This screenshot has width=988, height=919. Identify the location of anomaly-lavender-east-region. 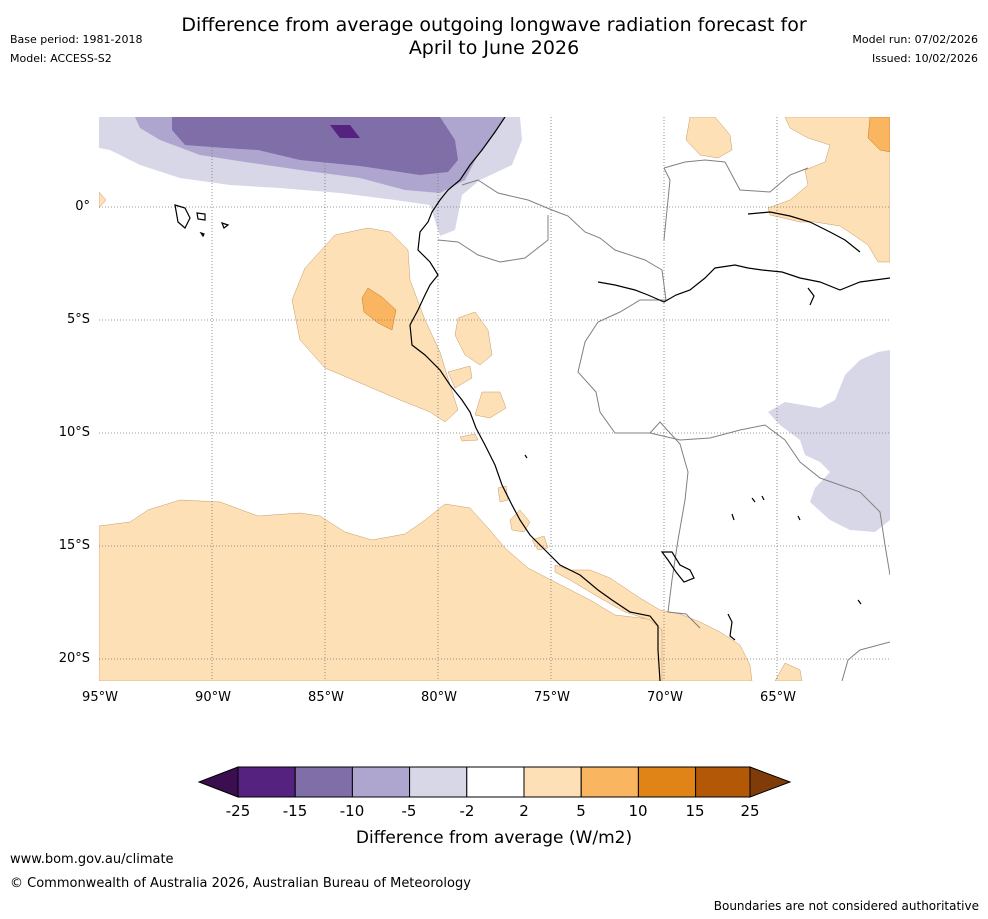
(829, 441).